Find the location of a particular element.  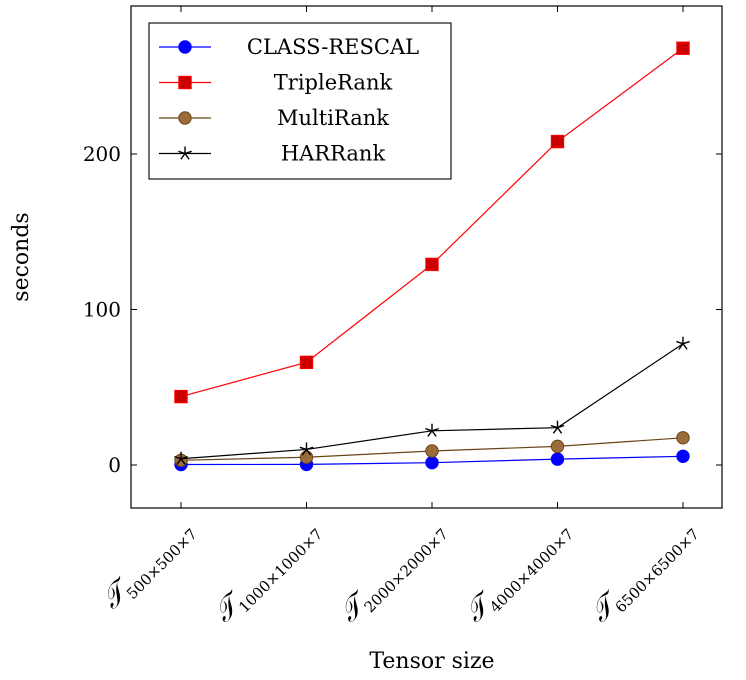

series-harrank is located at coordinates (432, 400).